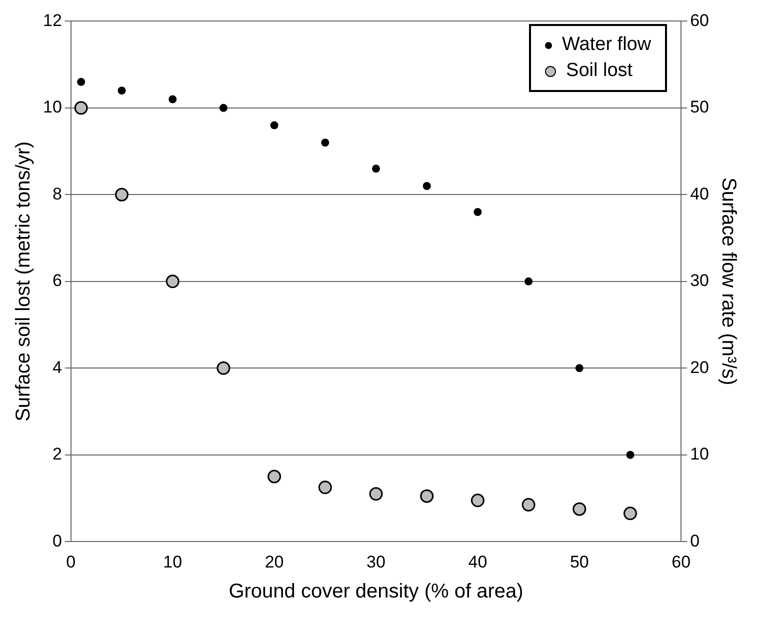 The width and height of the screenshot is (762, 617). Describe the element at coordinates (579, 562) in the screenshot. I see `x-tick-label: 50` at that location.